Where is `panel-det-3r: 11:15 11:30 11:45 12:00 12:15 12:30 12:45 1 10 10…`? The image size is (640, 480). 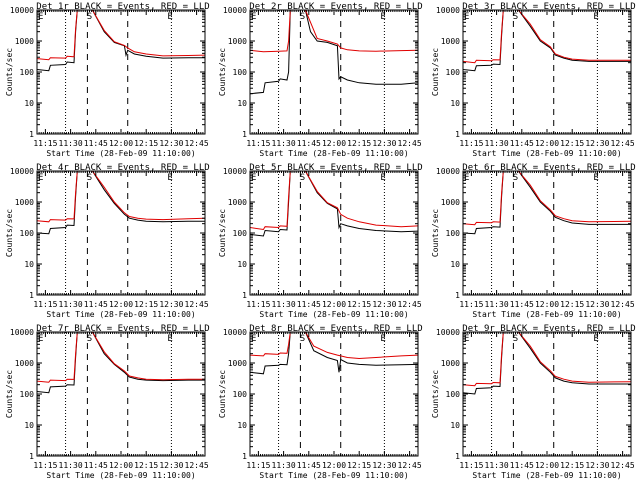 panel-det-3r: 11:15 11:30 11:45 12:00 12:15 12:30 12:45 1 10 10… is located at coordinates (533, 80).